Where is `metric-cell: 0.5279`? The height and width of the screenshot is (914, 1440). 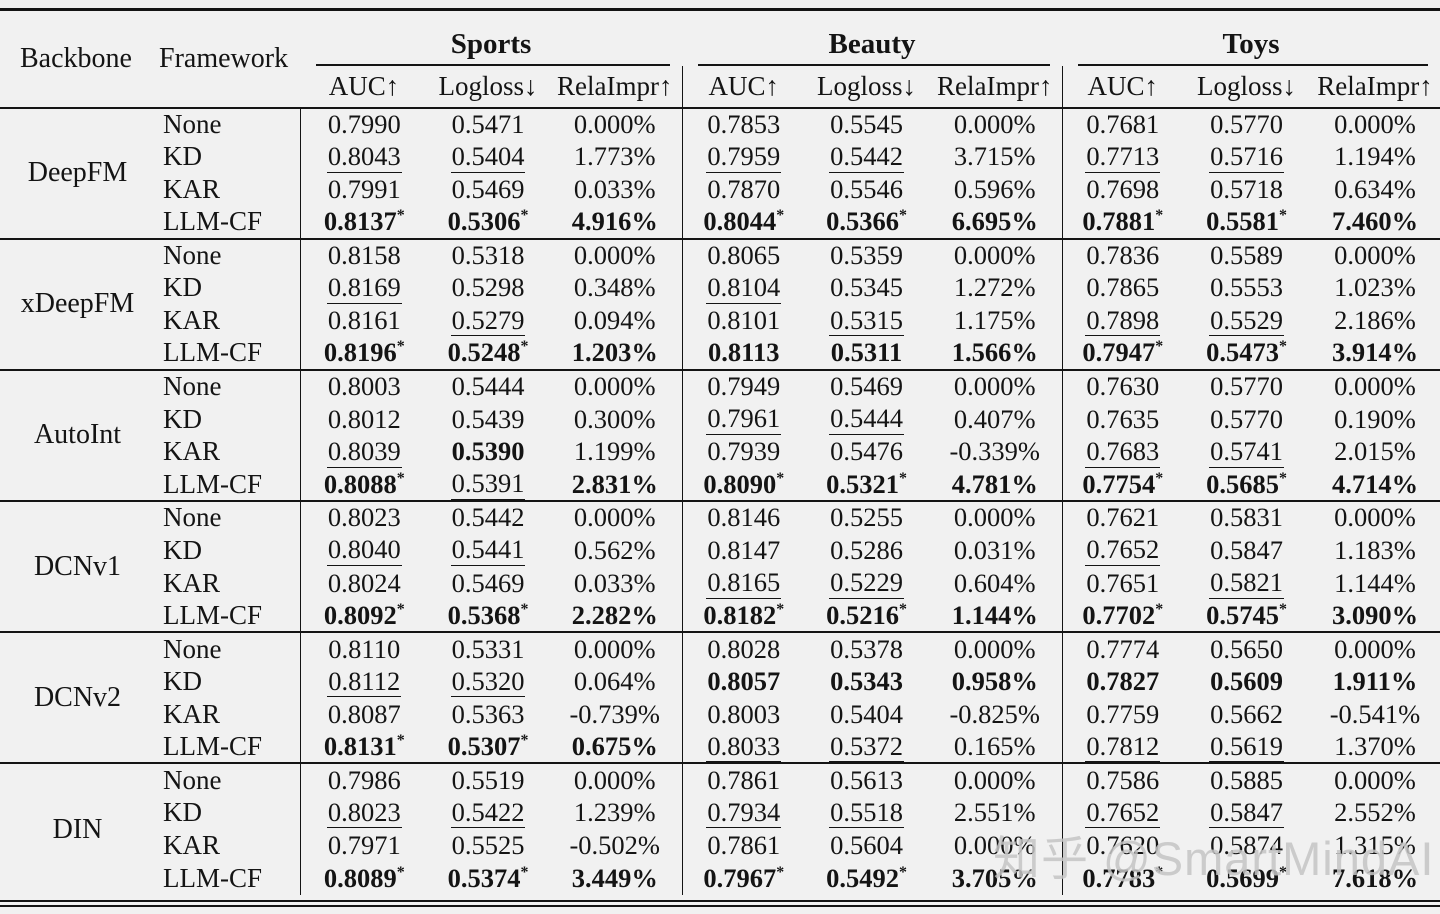 metric-cell: 0.5279 is located at coordinates (488, 320).